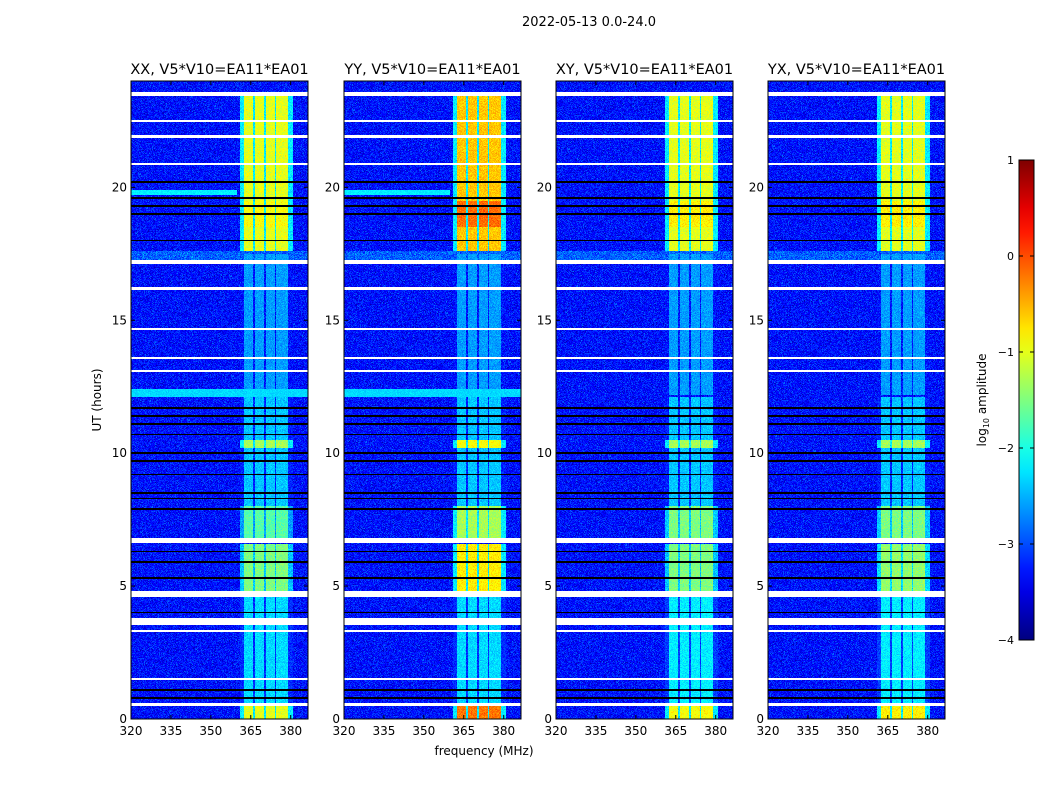 Image resolution: width=1050 pixels, height=800 pixels. Describe the element at coordinates (1010, 160) in the screenshot. I see `colorbar-tick-label: 1` at that location.